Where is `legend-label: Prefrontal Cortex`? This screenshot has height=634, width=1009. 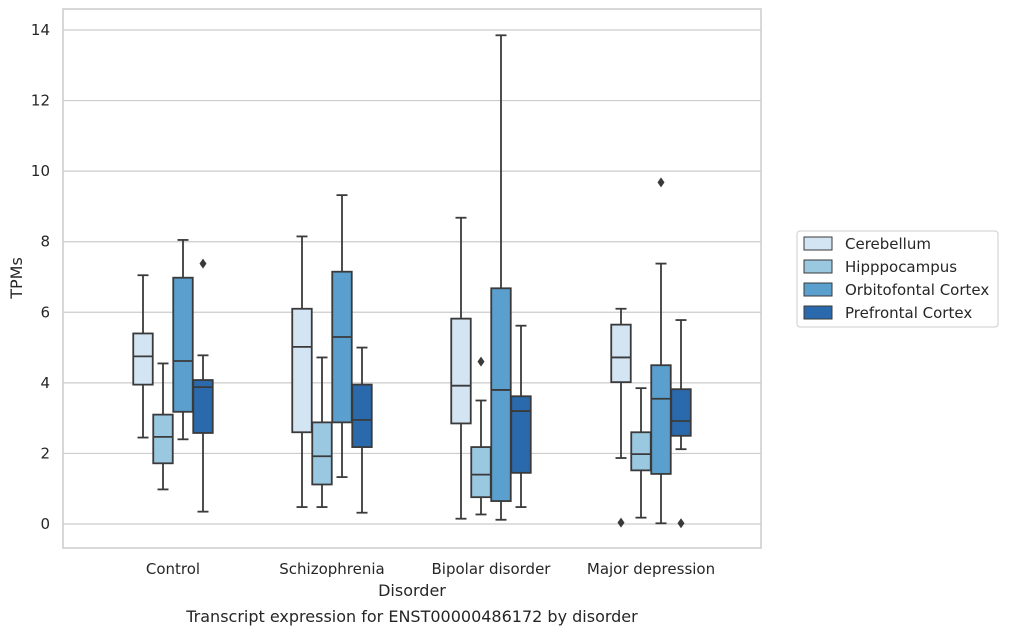
legend-label: Prefrontal Cortex is located at coordinates (908, 313).